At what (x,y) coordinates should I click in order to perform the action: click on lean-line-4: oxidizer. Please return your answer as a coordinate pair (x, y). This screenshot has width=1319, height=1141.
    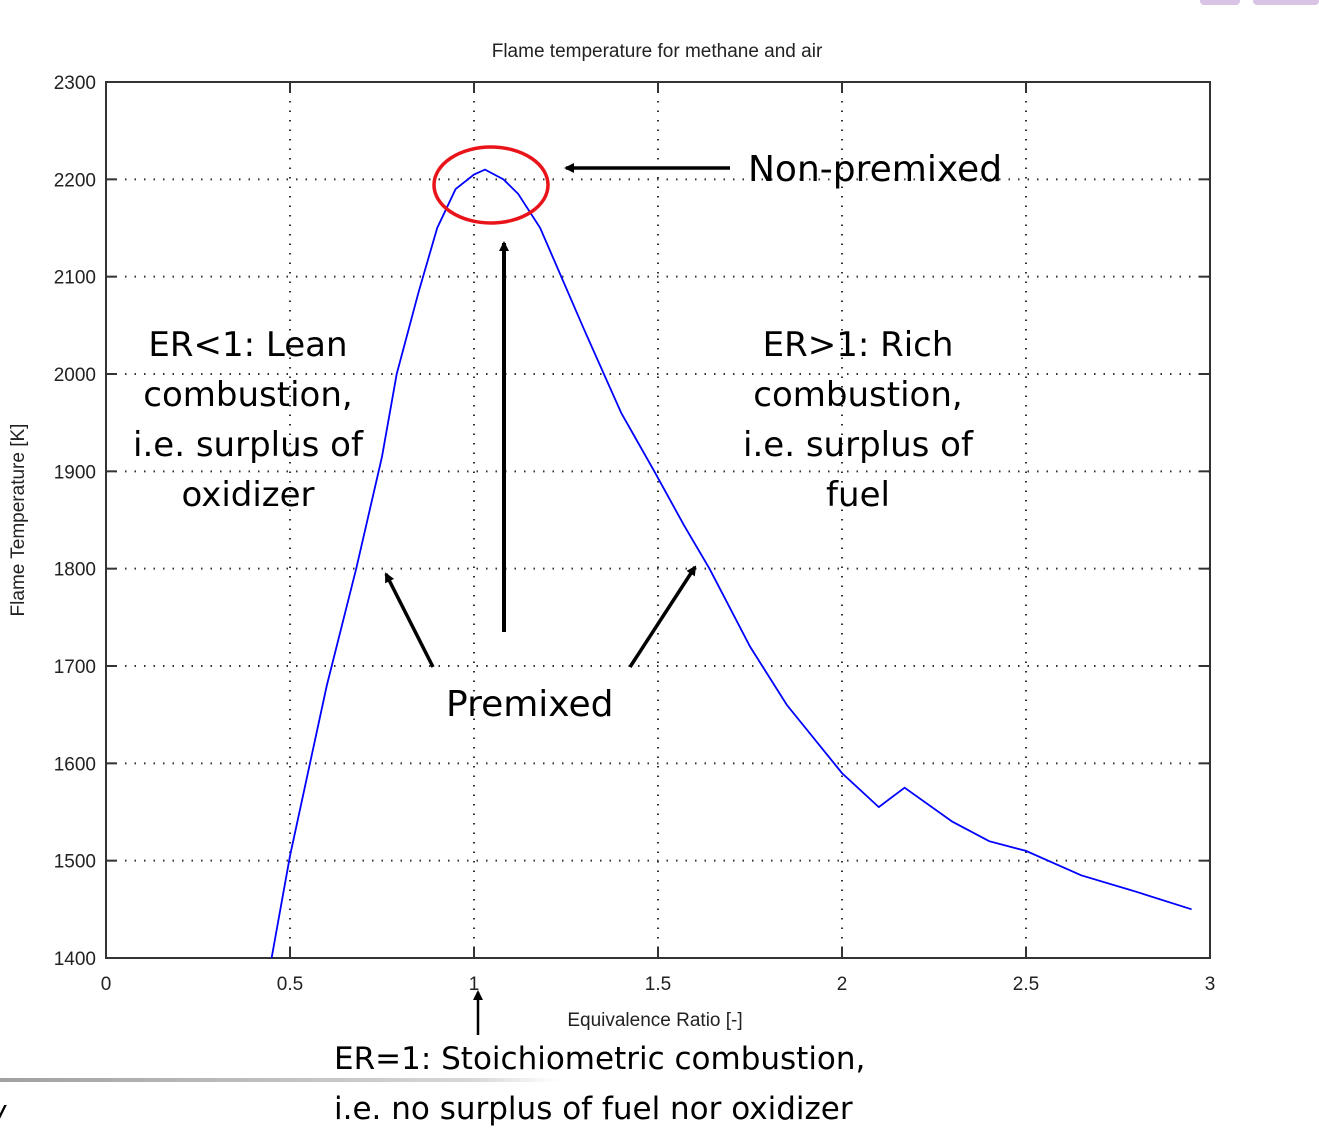
    Looking at the image, I should click on (248, 495).